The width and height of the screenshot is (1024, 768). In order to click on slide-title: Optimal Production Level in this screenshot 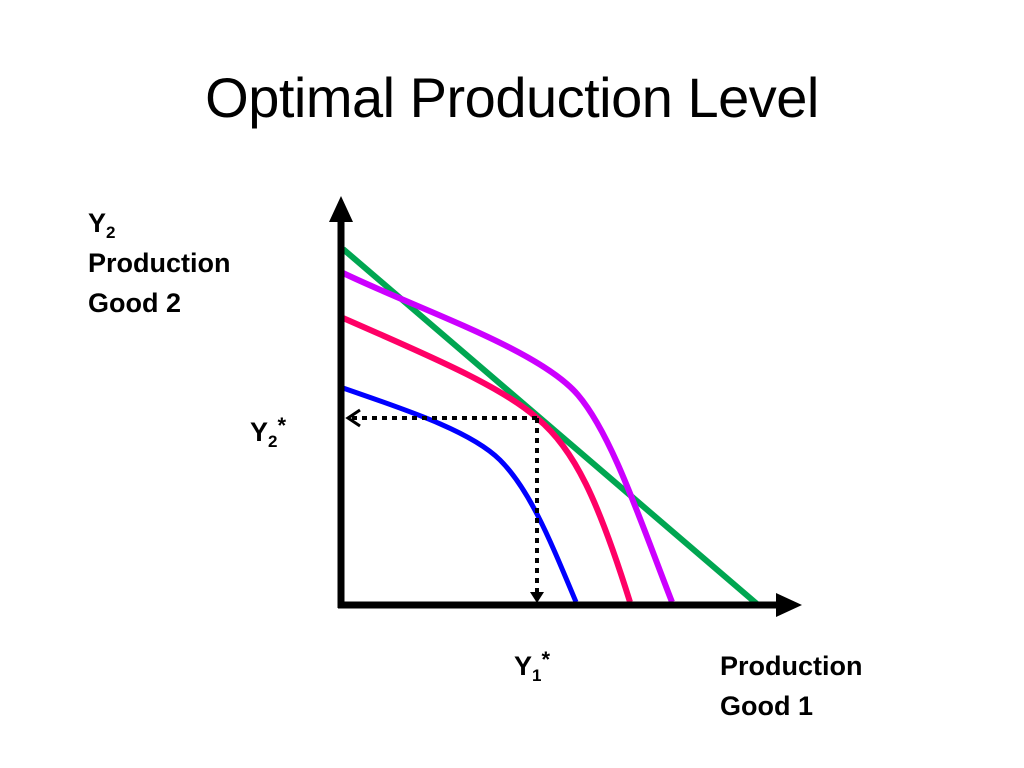, I will do `click(512, 97)`.